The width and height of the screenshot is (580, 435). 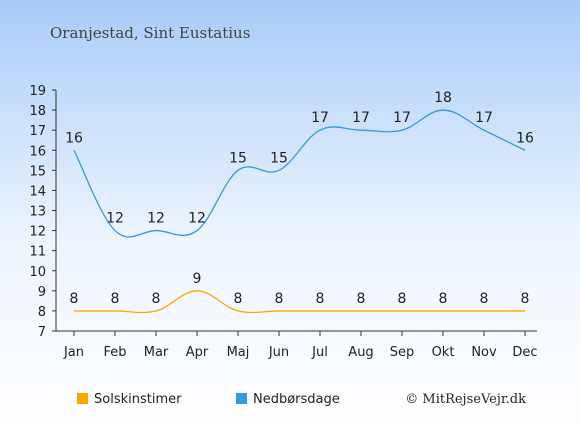 I want to click on x-tick-label: Feb, so click(x=114, y=352).